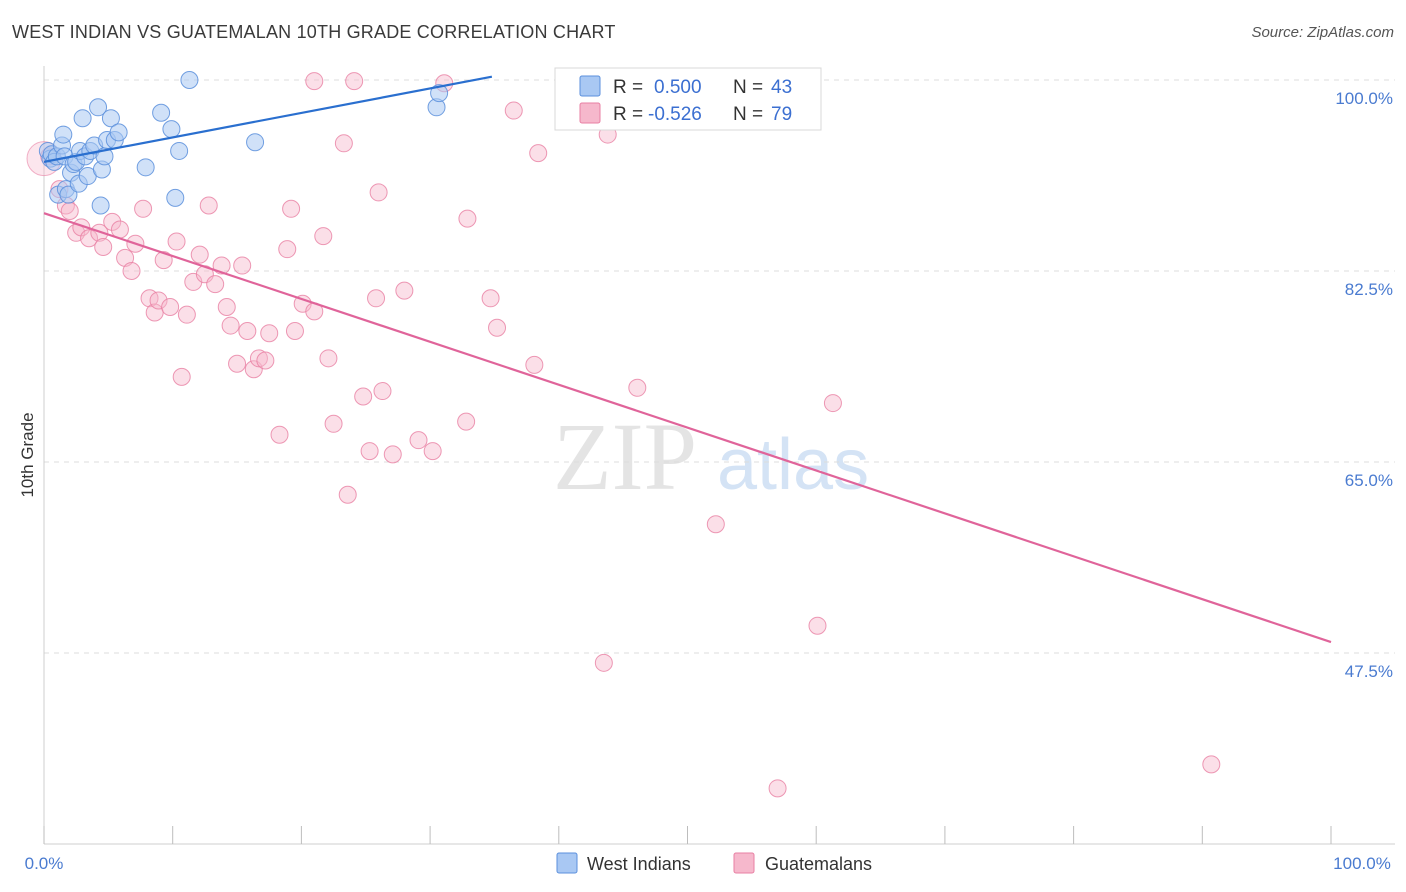  I want to click on west-indians-points, so click(243, 143).